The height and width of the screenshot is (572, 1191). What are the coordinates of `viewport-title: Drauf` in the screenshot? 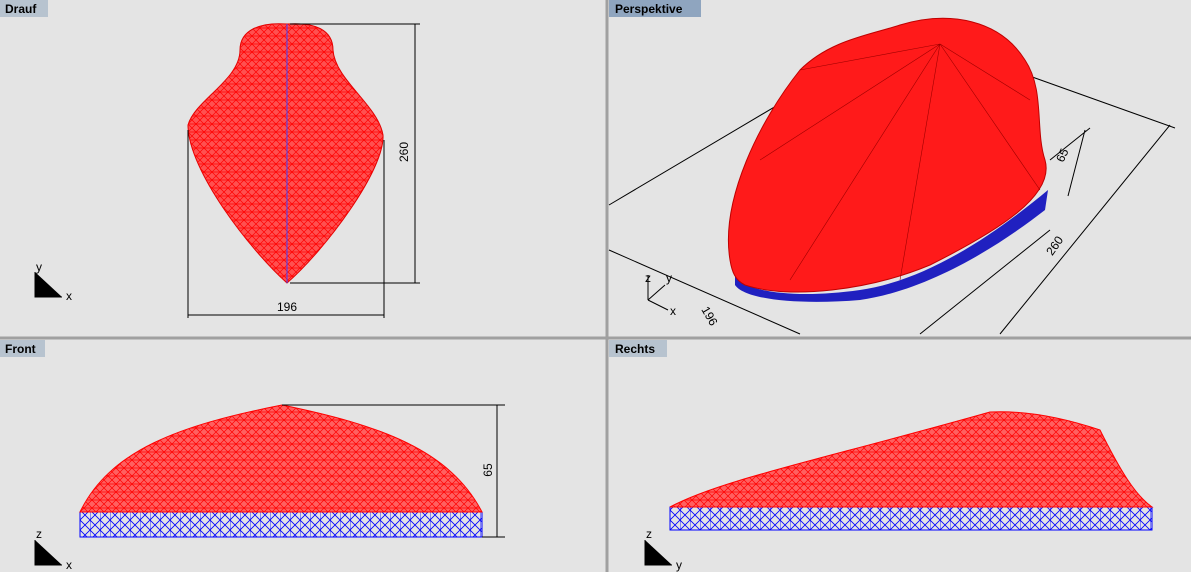 It's located at (21, 9).